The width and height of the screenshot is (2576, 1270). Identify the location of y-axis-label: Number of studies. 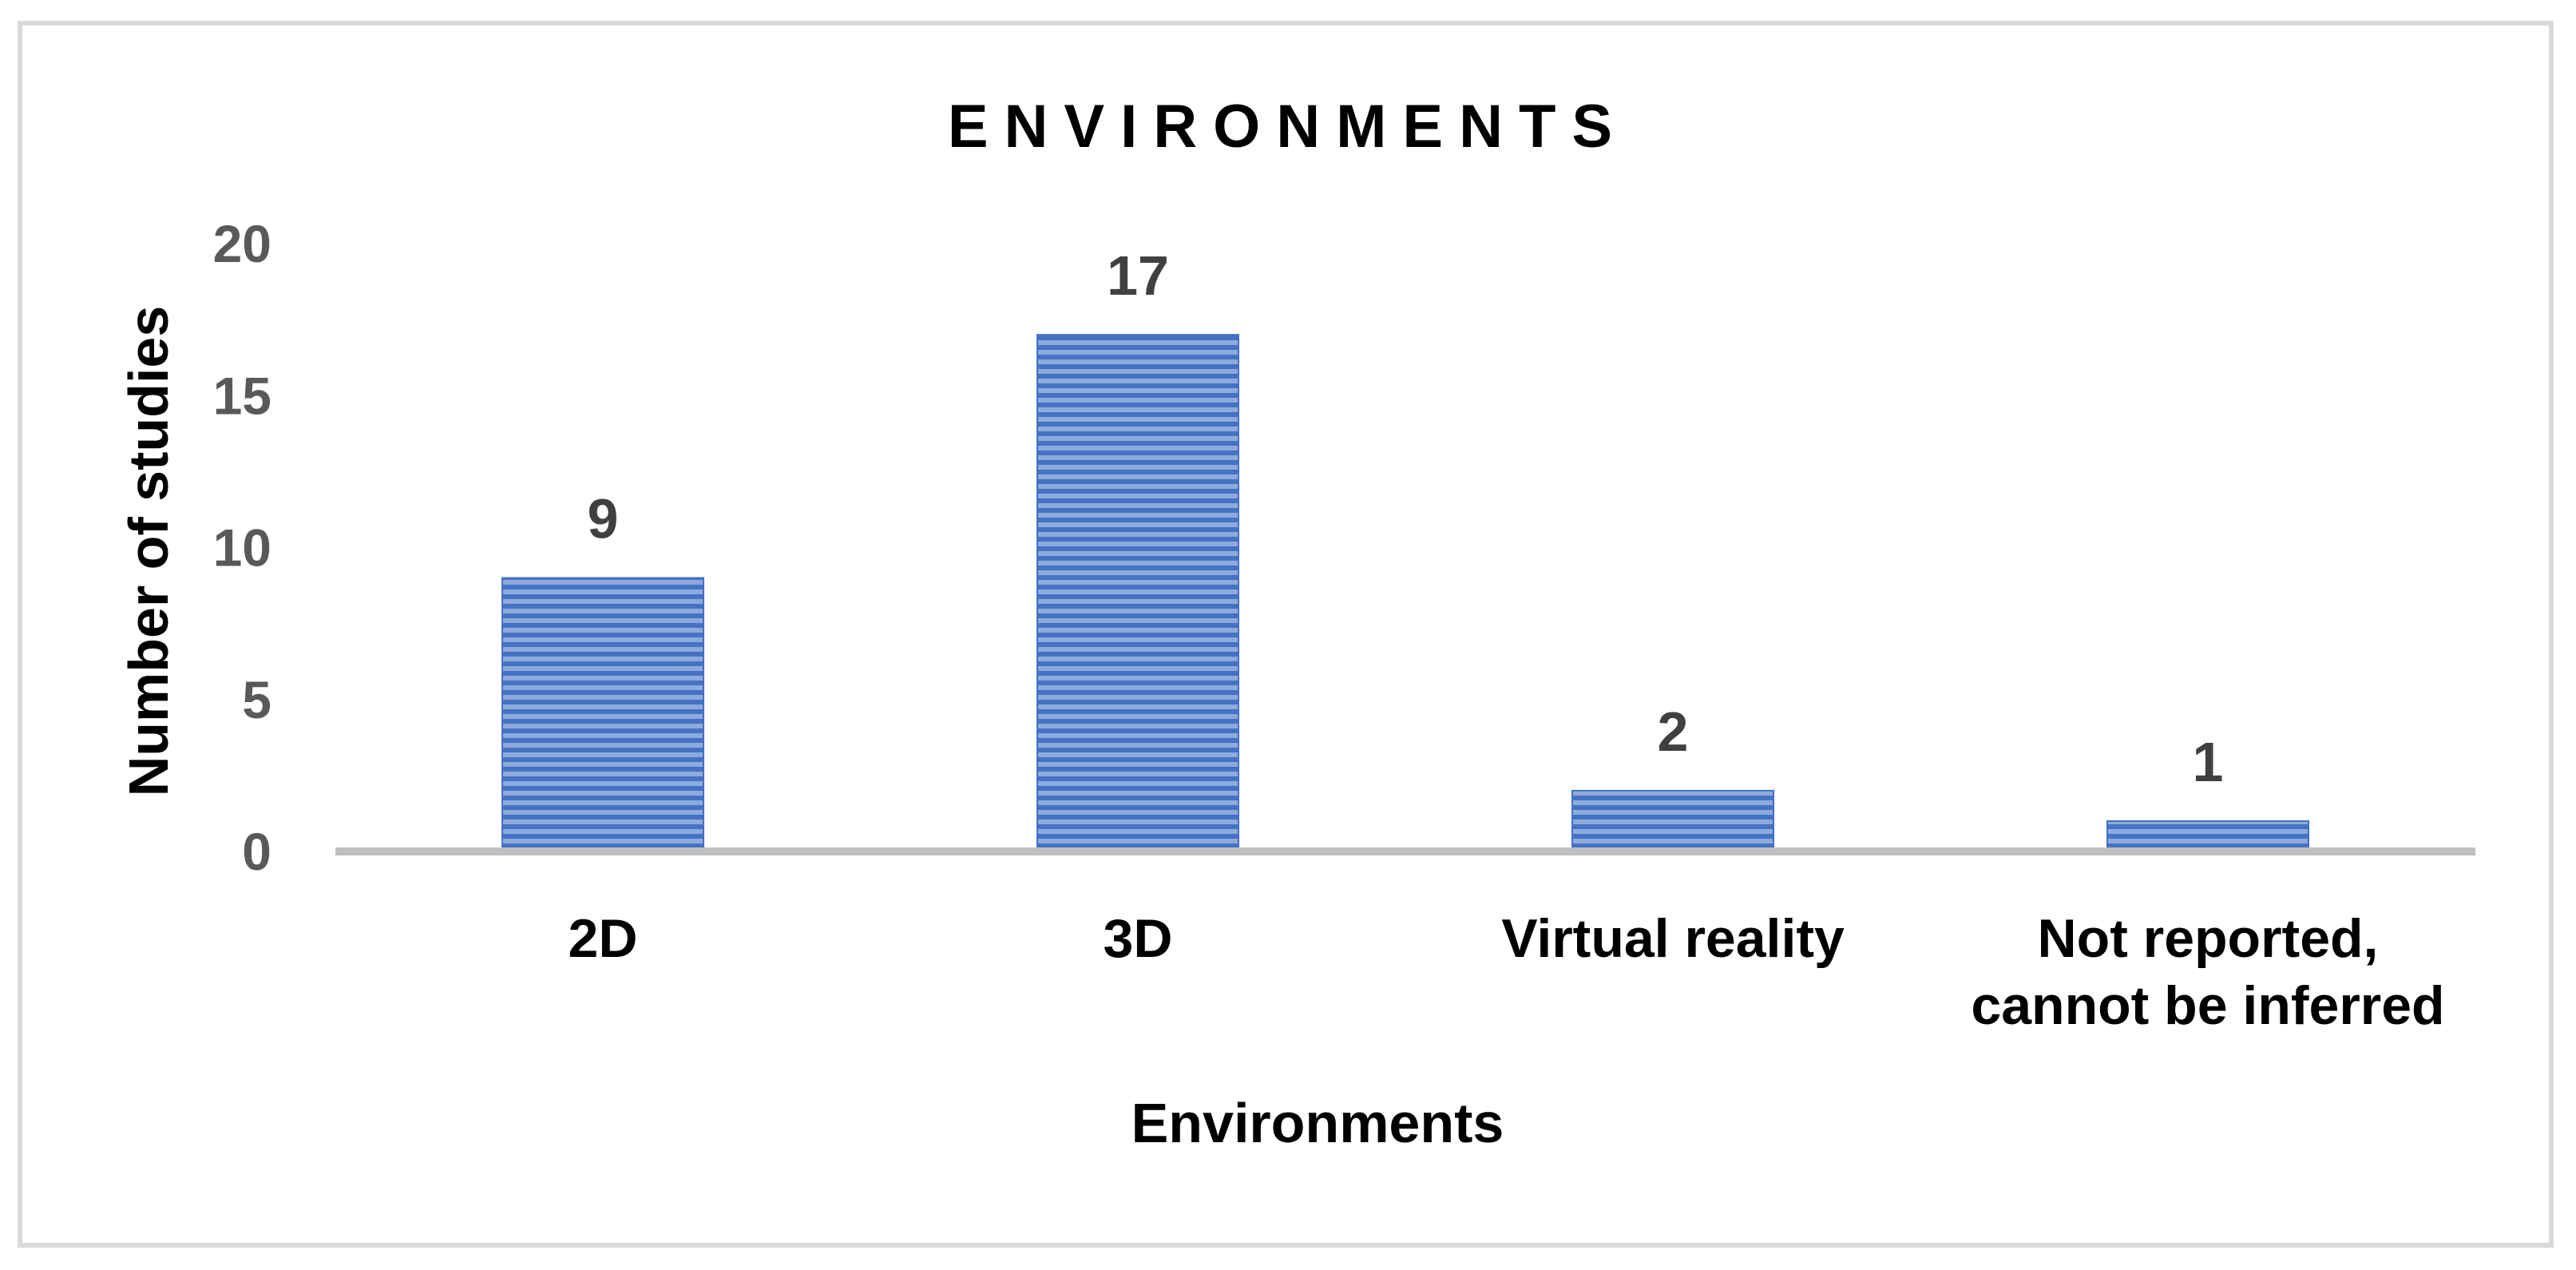
(148, 551).